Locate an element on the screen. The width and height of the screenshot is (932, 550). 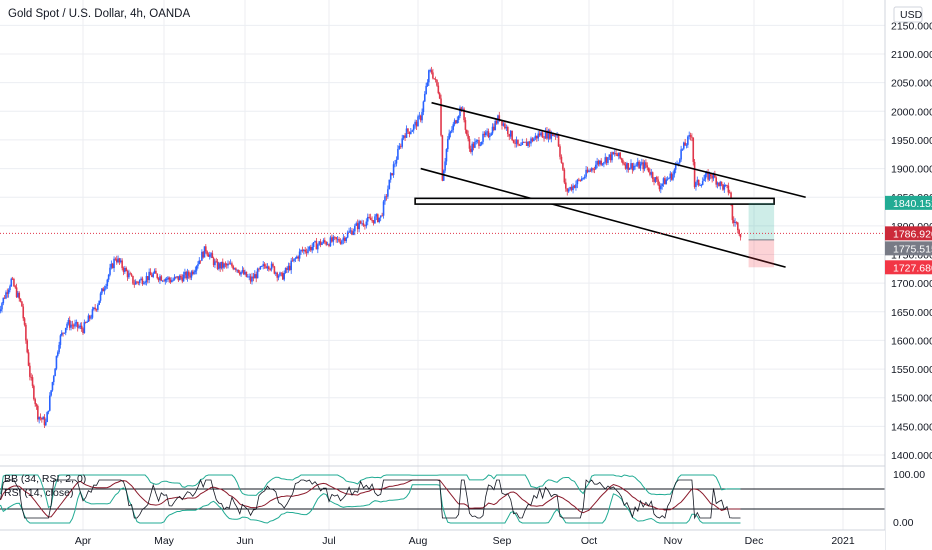
channel-upper-line is located at coordinates (618, 149).